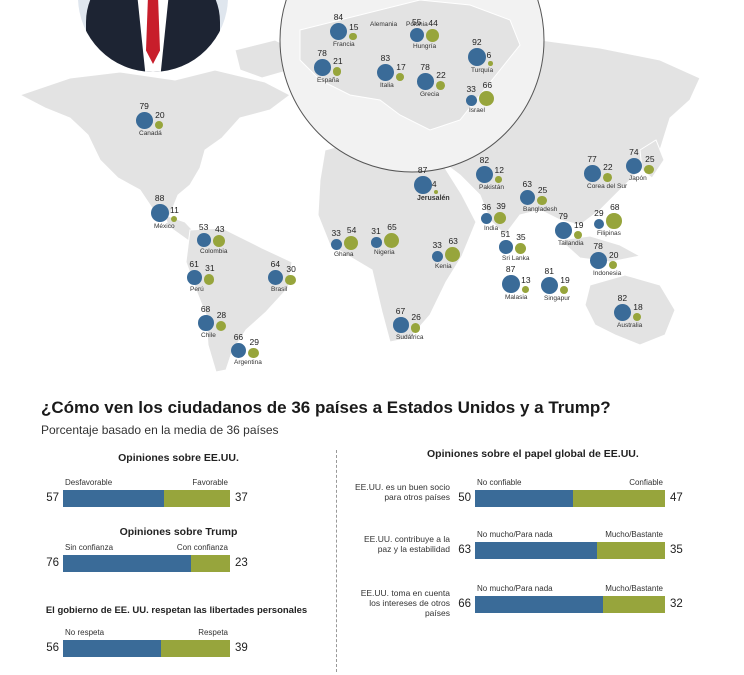 Image resolution: width=744 pixels, height=675 pixels. I want to click on negative-label: Sin confianza, so click(89, 547).